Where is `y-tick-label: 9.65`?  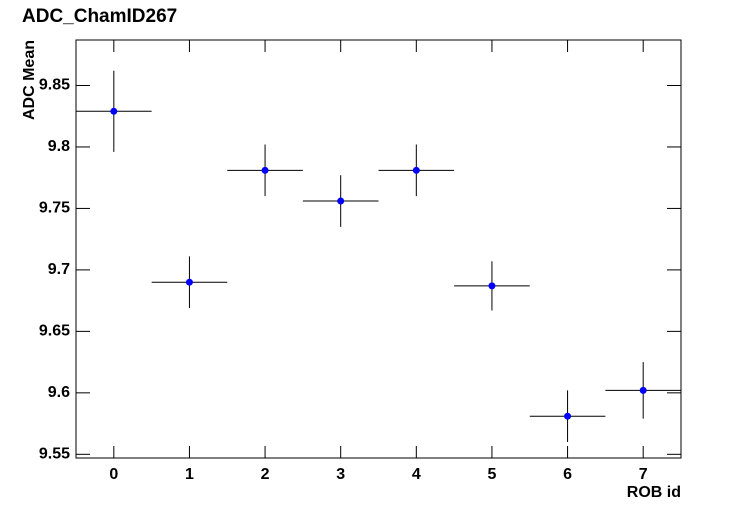
y-tick-label: 9.65 is located at coordinates (54, 331).